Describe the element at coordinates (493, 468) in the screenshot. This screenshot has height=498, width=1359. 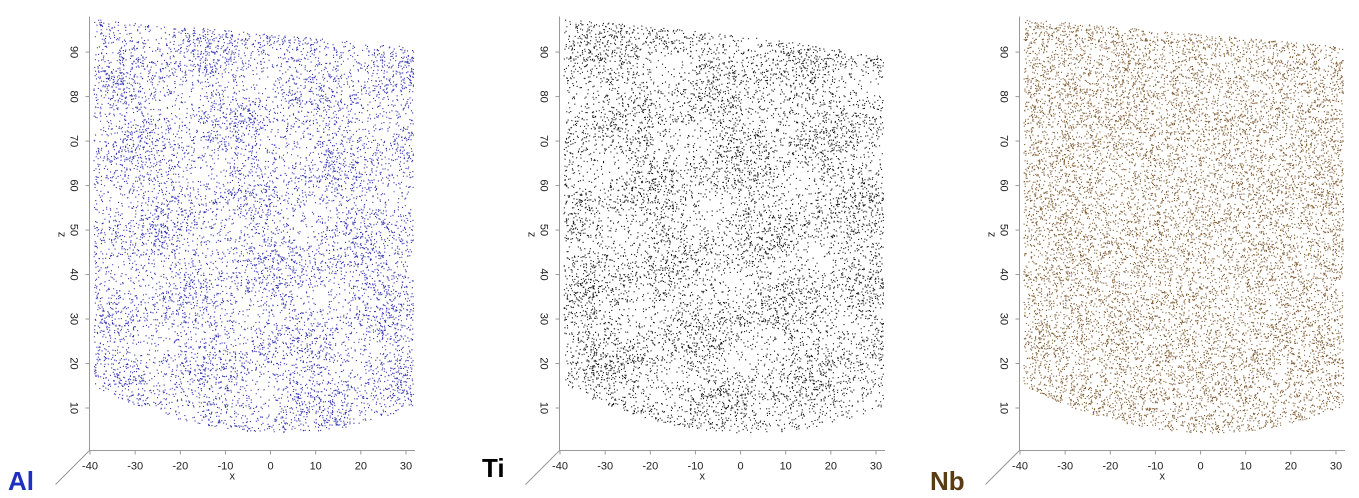
I see `panel-title: Ti` at that location.